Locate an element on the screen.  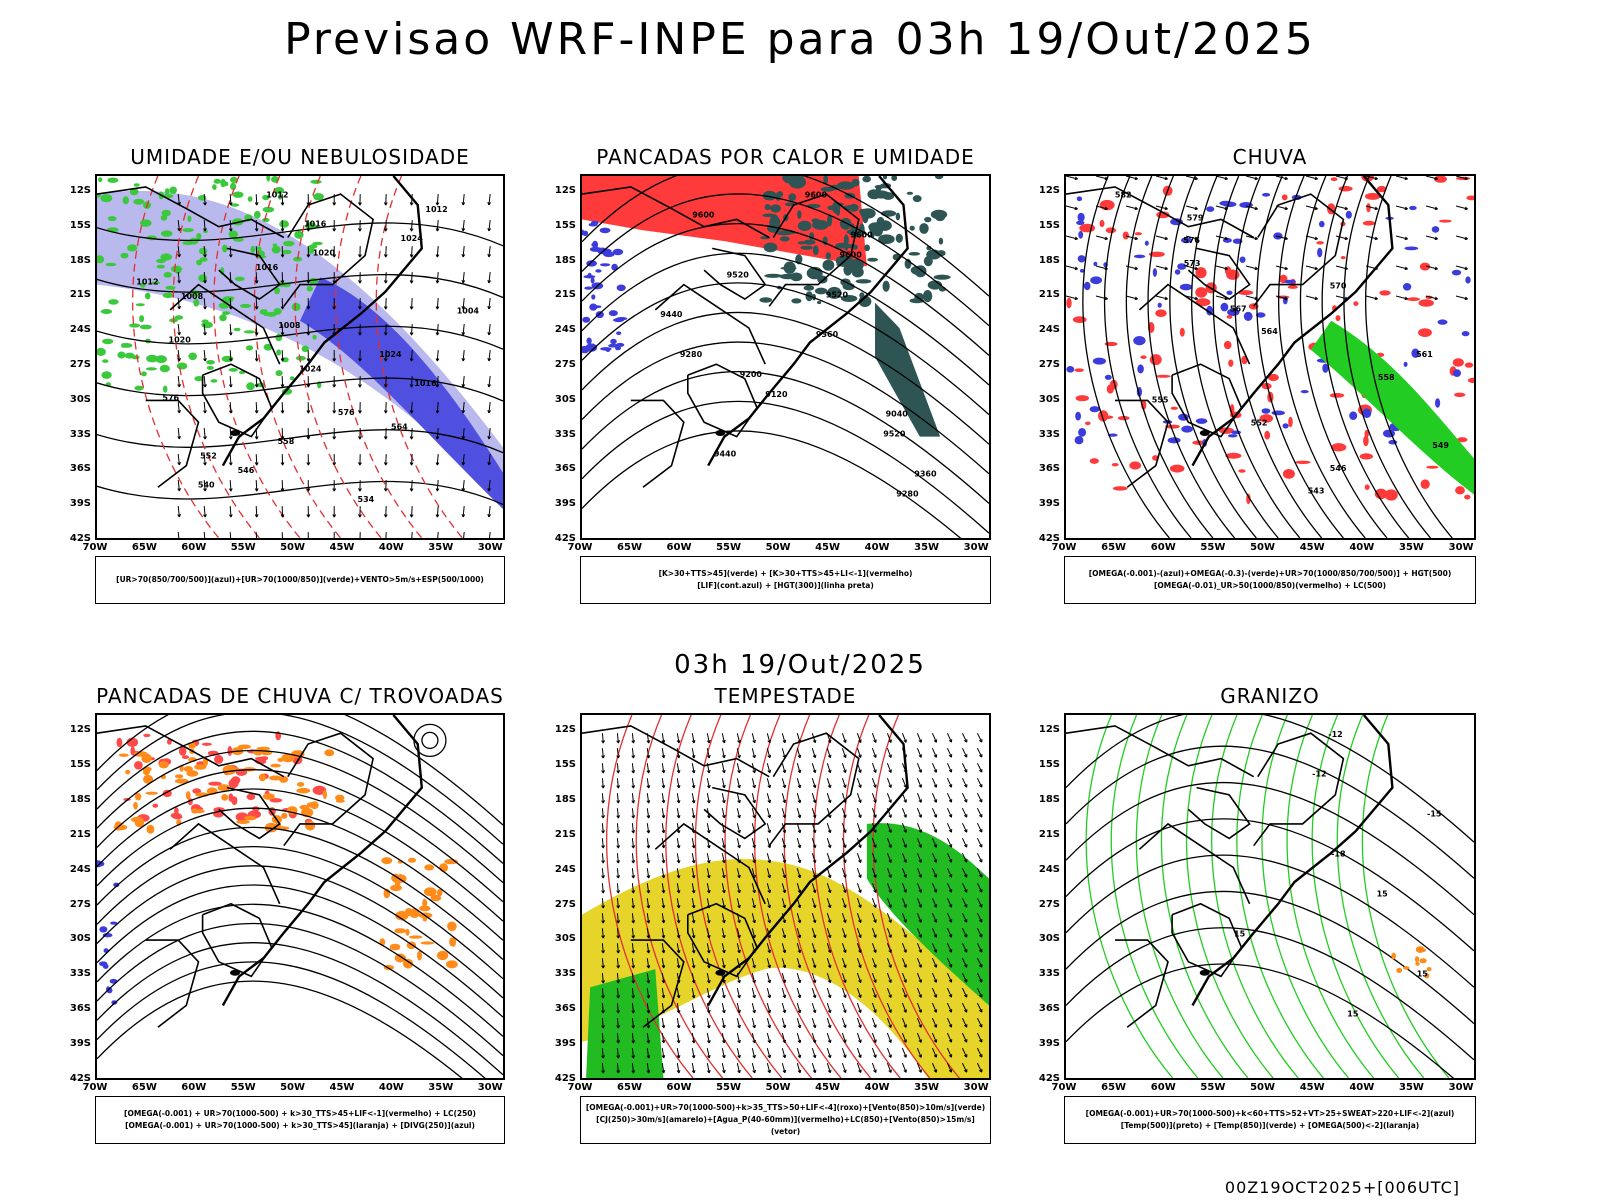
longitude-tick-label: 35W is located at coordinates (441, 1087).